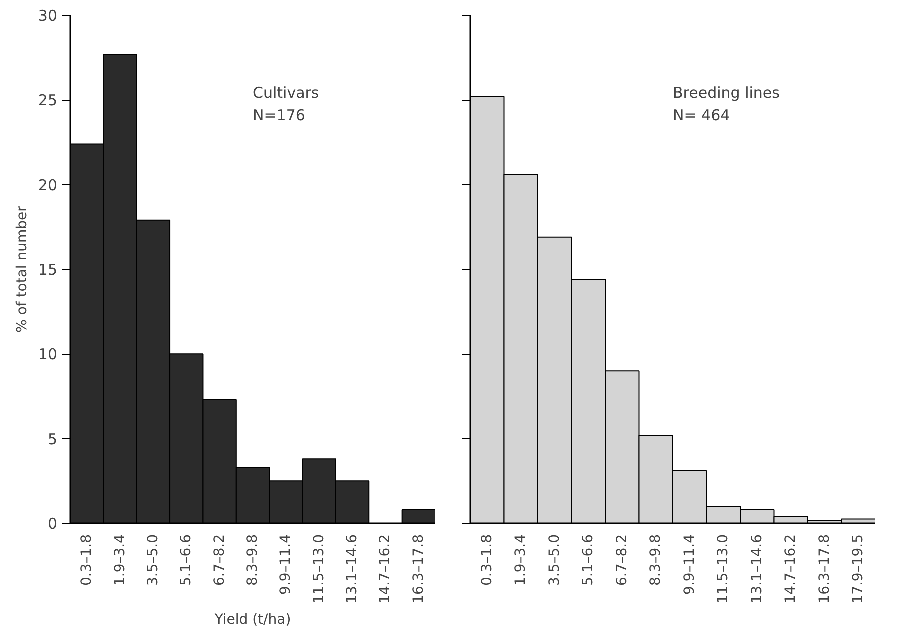  What do you see at coordinates (286, 93) in the screenshot?
I see `annotation: Cultivars` at bounding box center [286, 93].